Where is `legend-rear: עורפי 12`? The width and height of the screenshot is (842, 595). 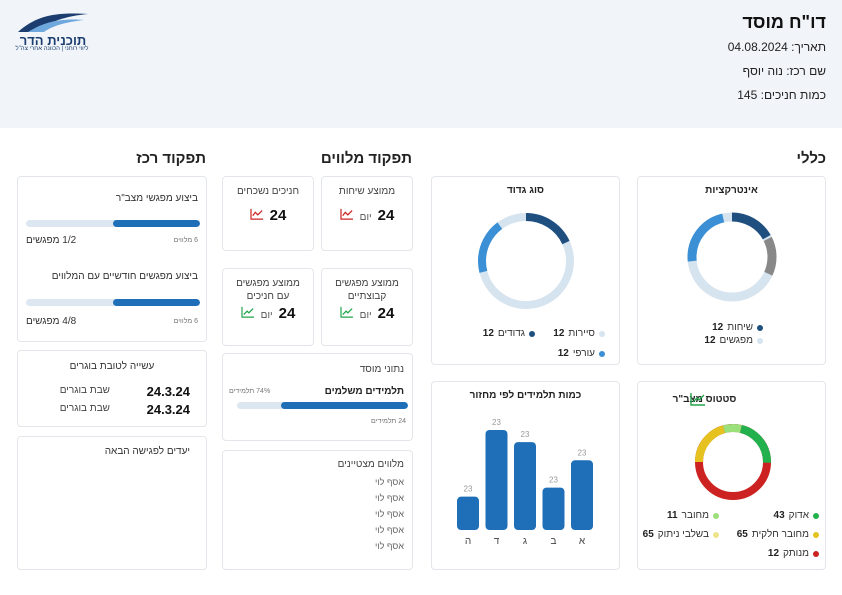 legend-rear: עורפי 12 is located at coordinates (581, 353).